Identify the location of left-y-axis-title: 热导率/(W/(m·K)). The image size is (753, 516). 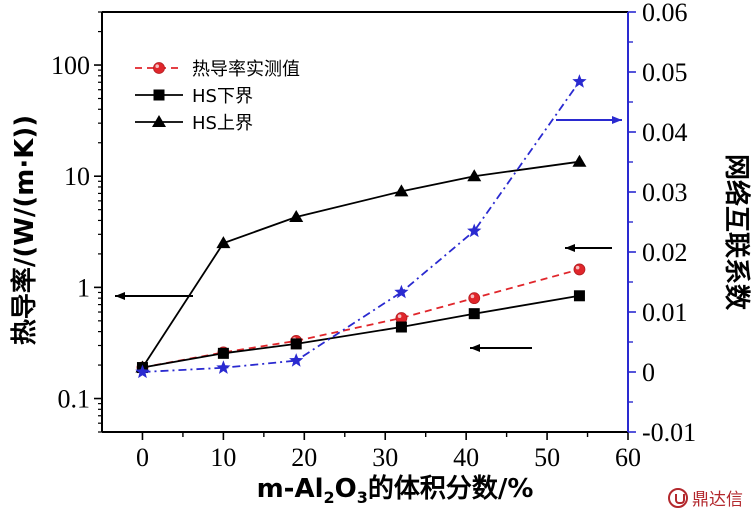
(24, 230).